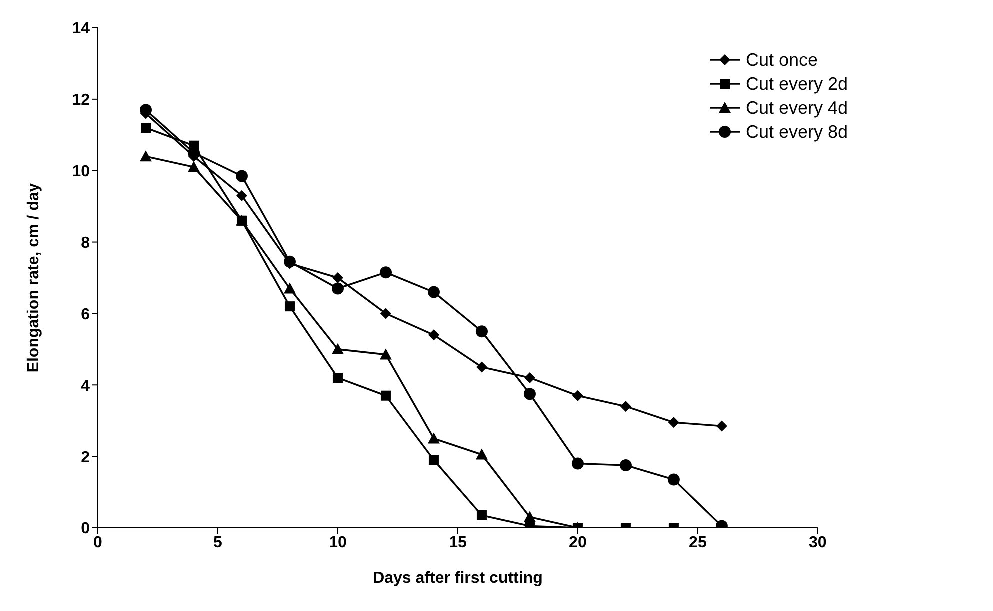 The image size is (993, 611). I want to click on y-tick-label: 12, so click(81, 101).